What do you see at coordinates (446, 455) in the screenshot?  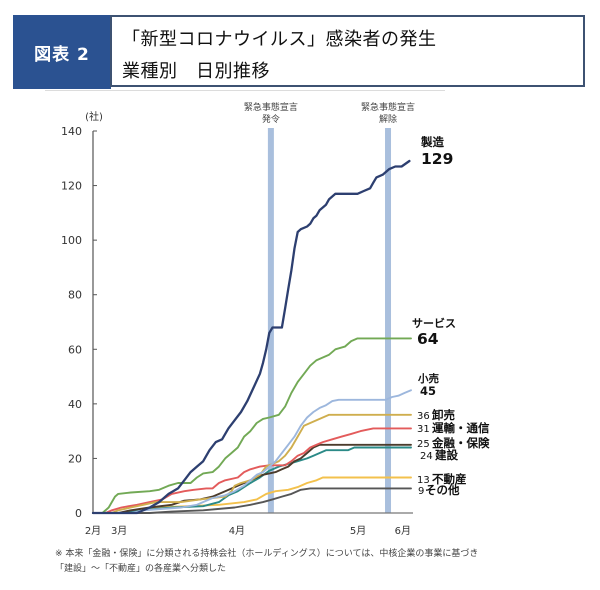 I see `series-label-name-6: 建設` at bounding box center [446, 455].